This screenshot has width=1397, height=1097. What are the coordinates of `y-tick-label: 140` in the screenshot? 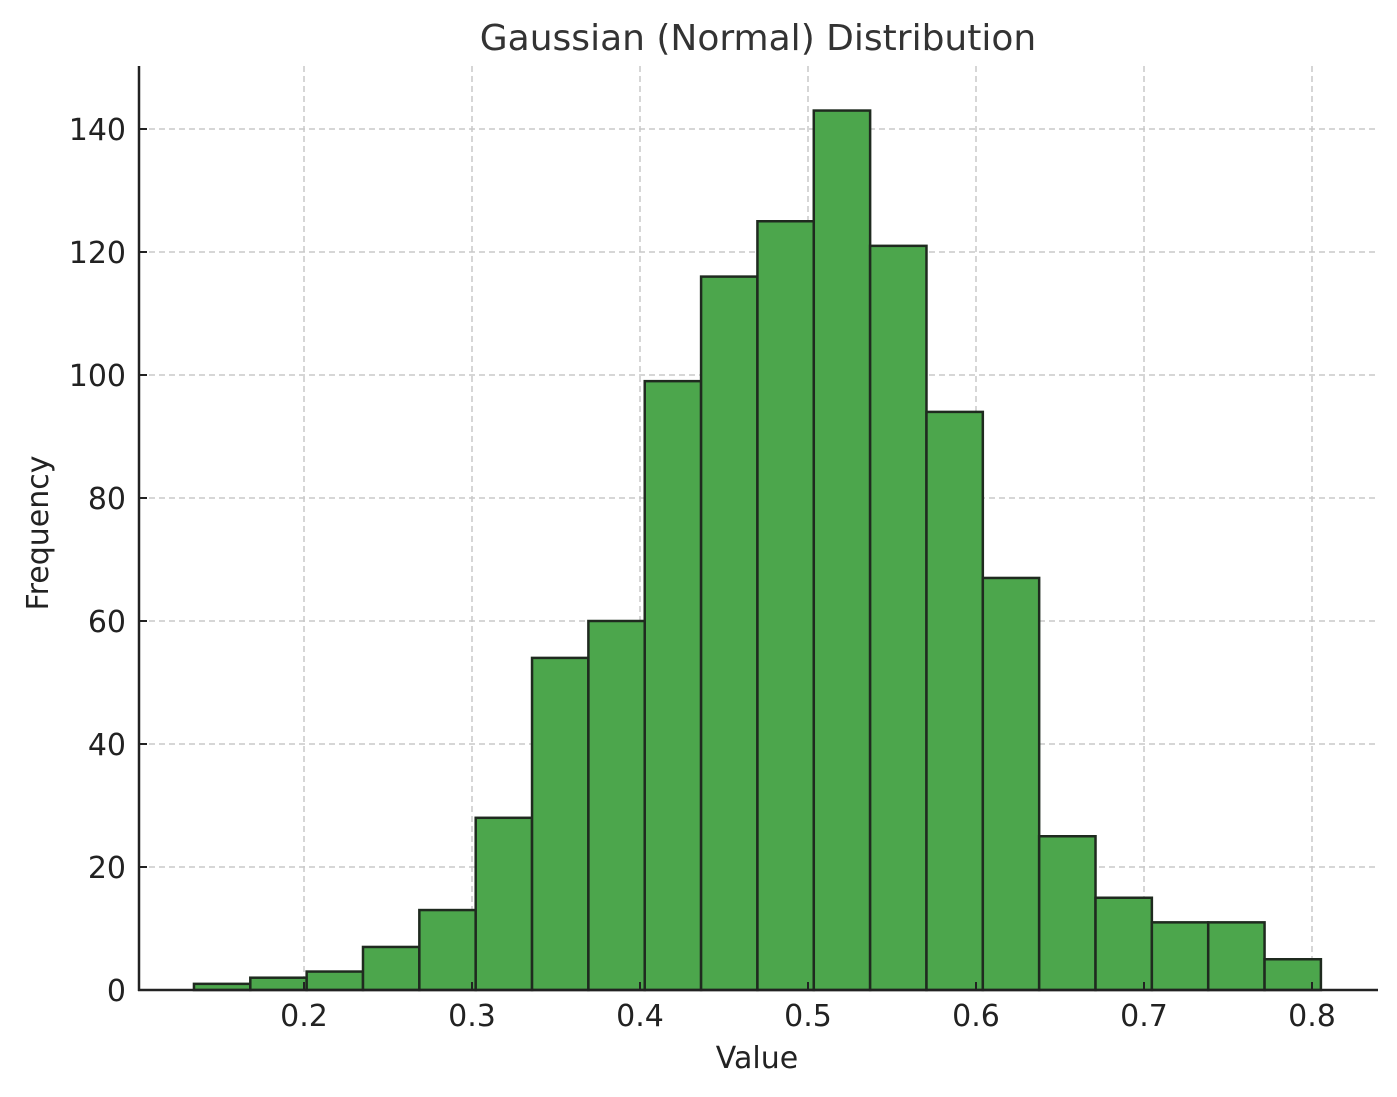 It's located at (97, 130).